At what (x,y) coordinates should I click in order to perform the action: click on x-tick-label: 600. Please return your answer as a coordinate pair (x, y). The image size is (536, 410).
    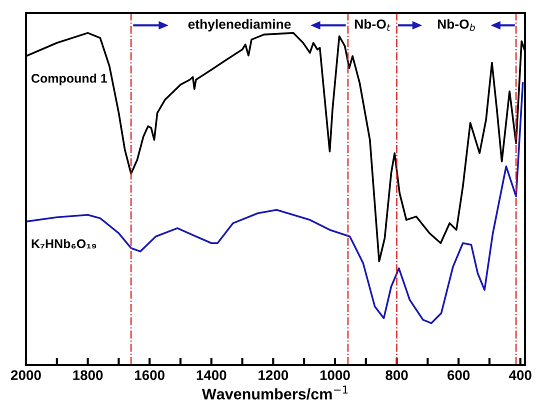
    Looking at the image, I should click on (458, 375).